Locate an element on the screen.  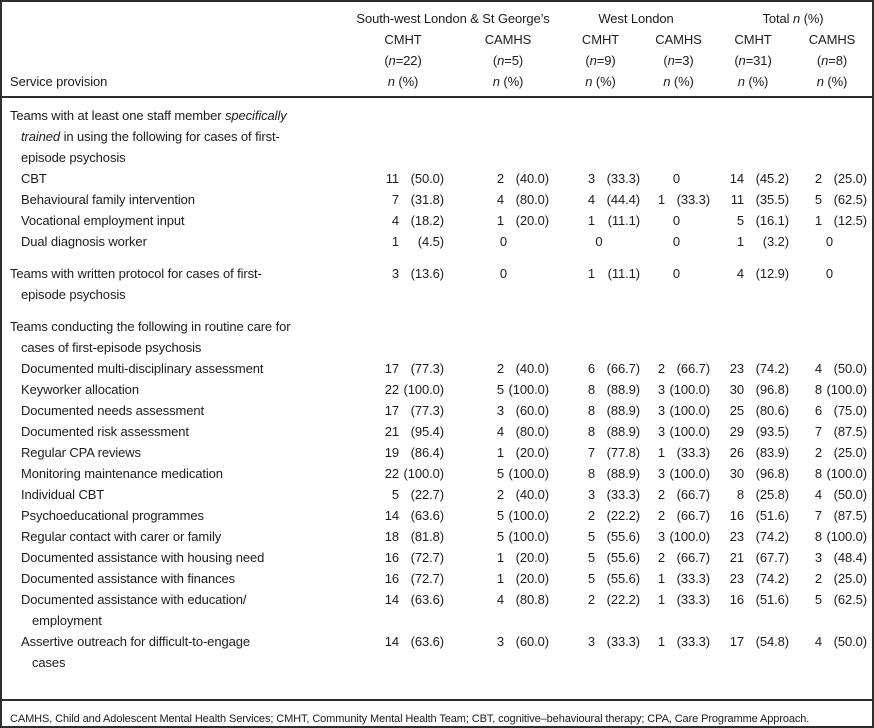
column-header-team: CMHT is located at coordinates (600, 39).